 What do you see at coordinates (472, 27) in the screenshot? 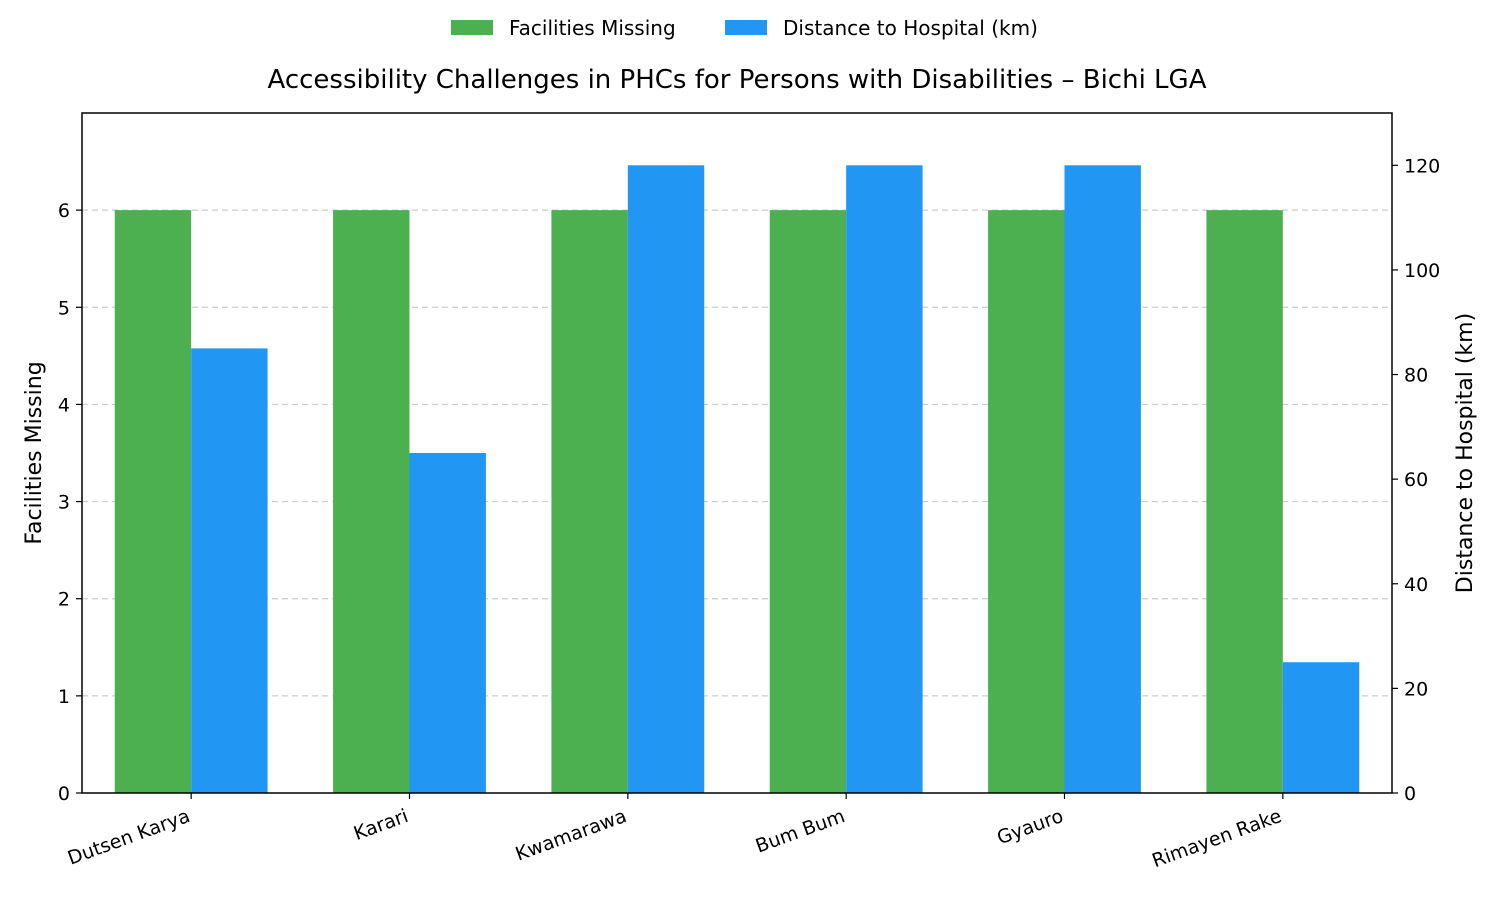
I see `legend-swatch-facilities` at bounding box center [472, 27].